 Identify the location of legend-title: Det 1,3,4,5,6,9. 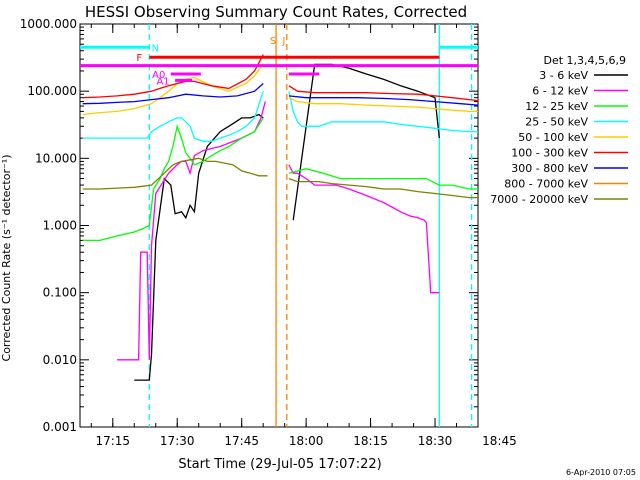
(584, 60).